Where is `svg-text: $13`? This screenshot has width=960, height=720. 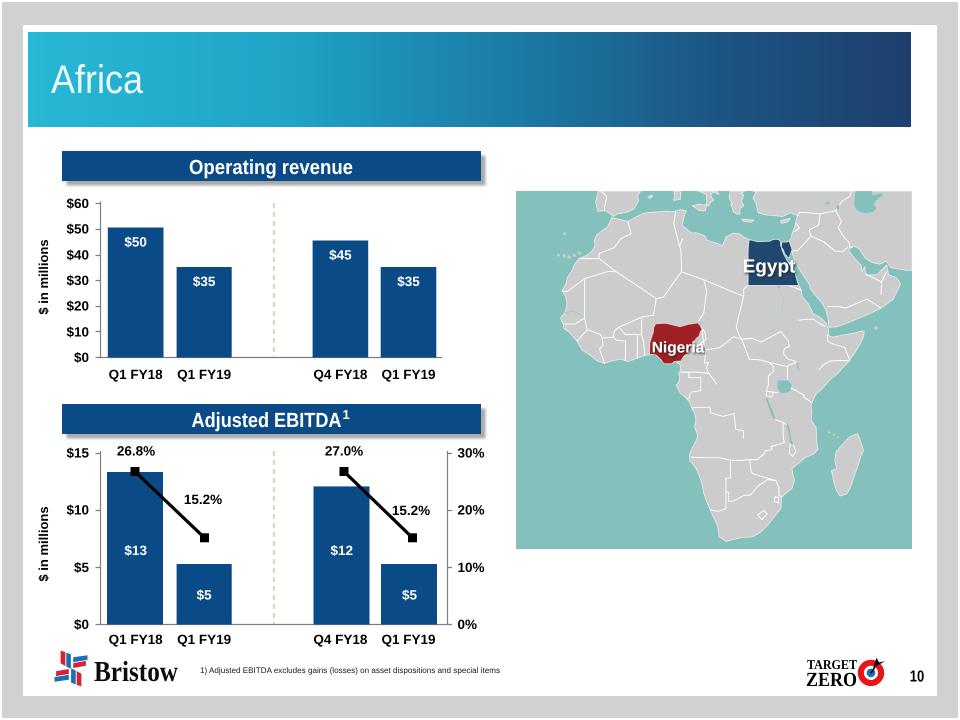
svg-text: $13 is located at coordinates (135, 550).